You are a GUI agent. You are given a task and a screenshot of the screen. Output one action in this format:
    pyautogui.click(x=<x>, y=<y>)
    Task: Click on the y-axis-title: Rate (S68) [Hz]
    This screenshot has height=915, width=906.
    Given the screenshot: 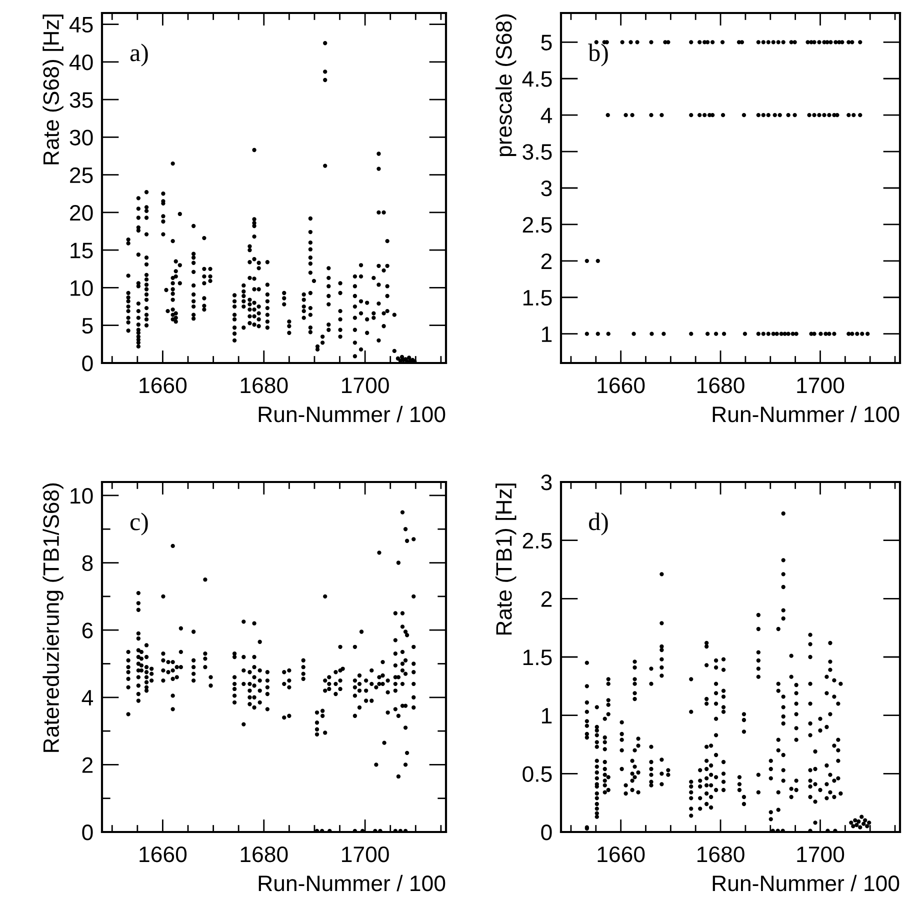 What is the action you would take?
    pyautogui.click(x=53, y=89)
    